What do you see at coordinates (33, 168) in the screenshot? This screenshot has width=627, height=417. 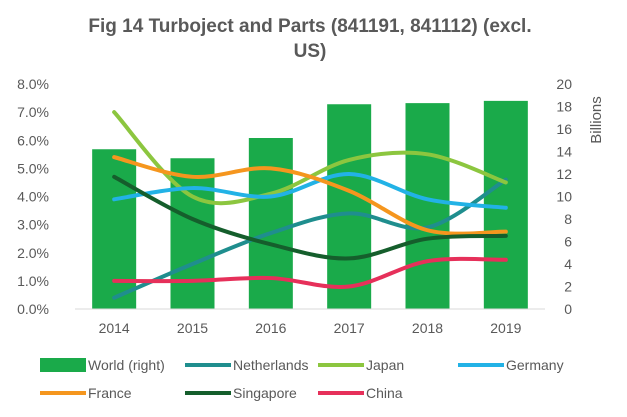 I see `left-tick-label: 5.0%` at bounding box center [33, 168].